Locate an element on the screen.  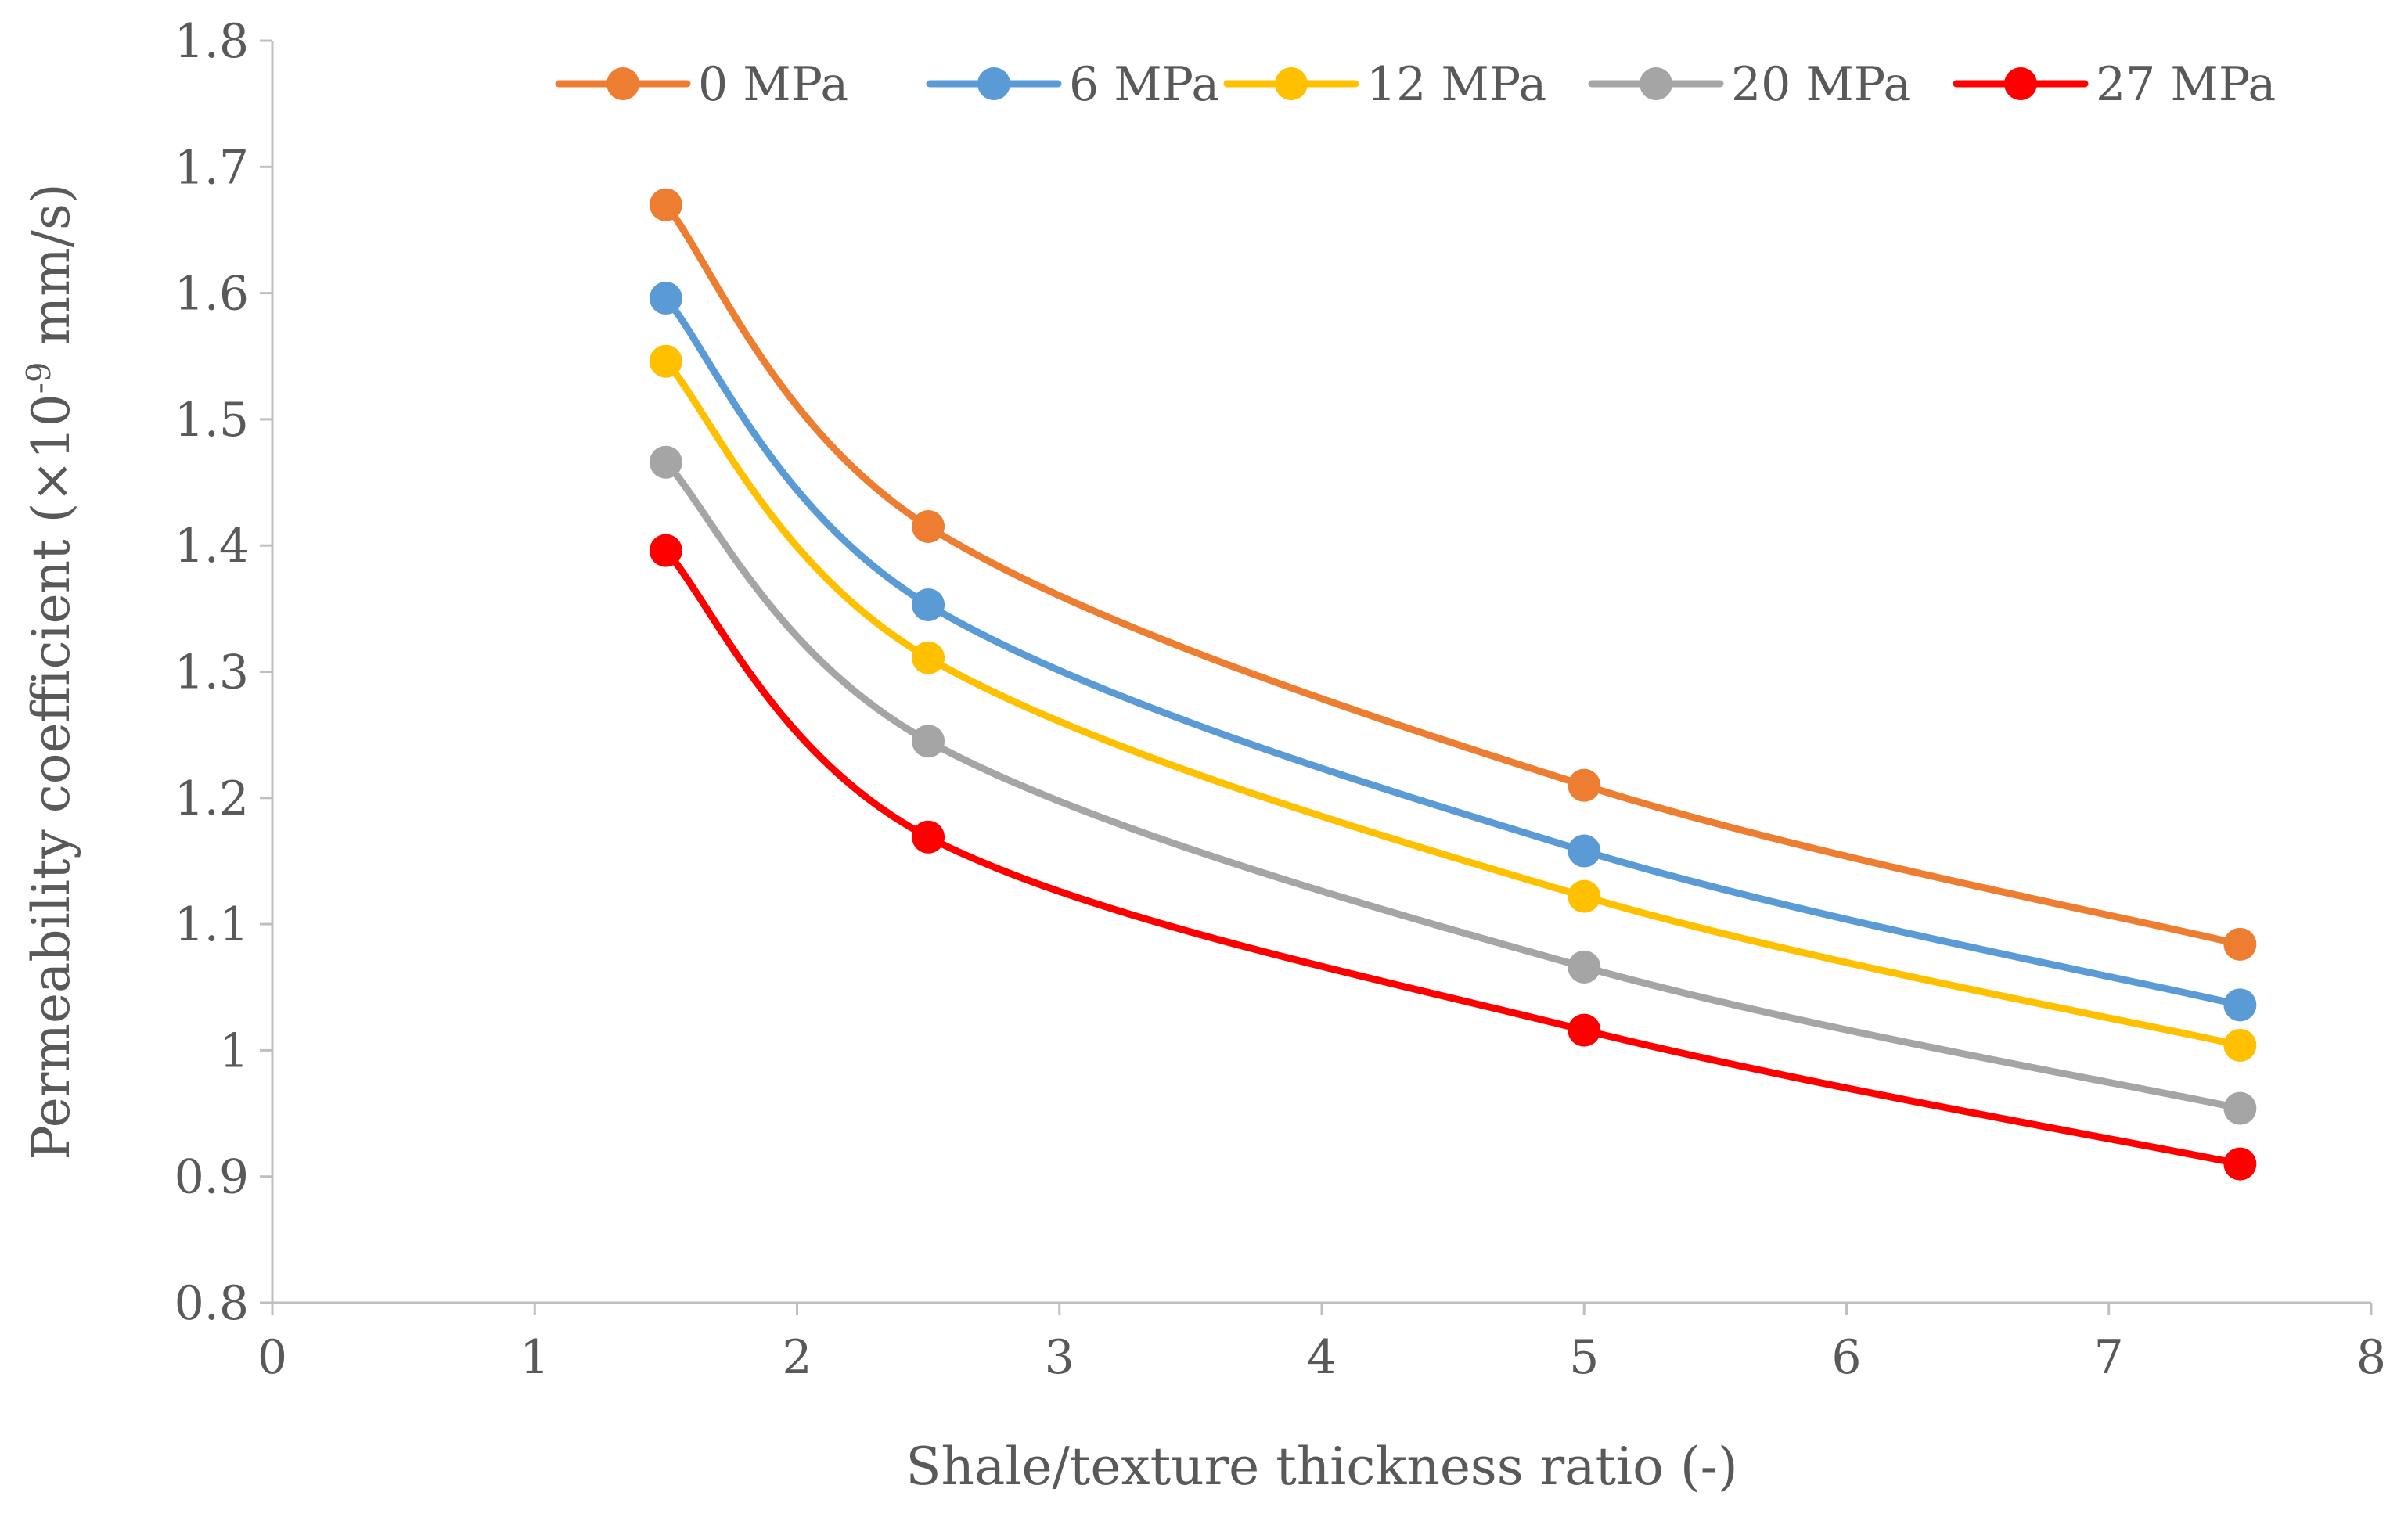
legend: 0 MPa 6 MPa 12 MPa 20 MPa 27 MPa is located at coordinates (1415, 84).